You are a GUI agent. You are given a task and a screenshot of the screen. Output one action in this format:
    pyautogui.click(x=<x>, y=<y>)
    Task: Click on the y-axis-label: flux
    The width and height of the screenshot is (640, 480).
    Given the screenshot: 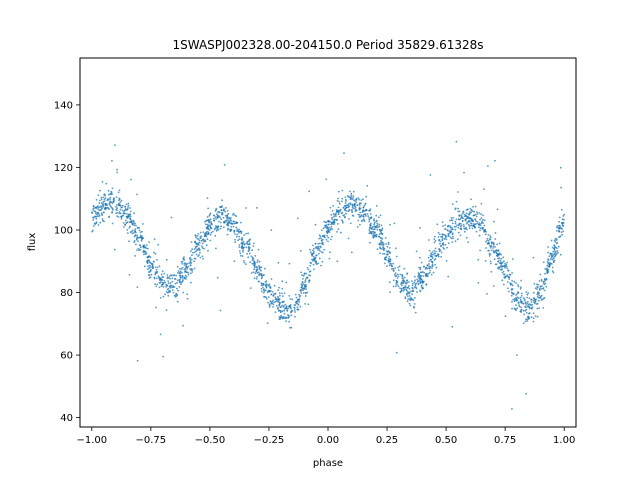 What is the action you would take?
    pyautogui.click(x=32, y=242)
    